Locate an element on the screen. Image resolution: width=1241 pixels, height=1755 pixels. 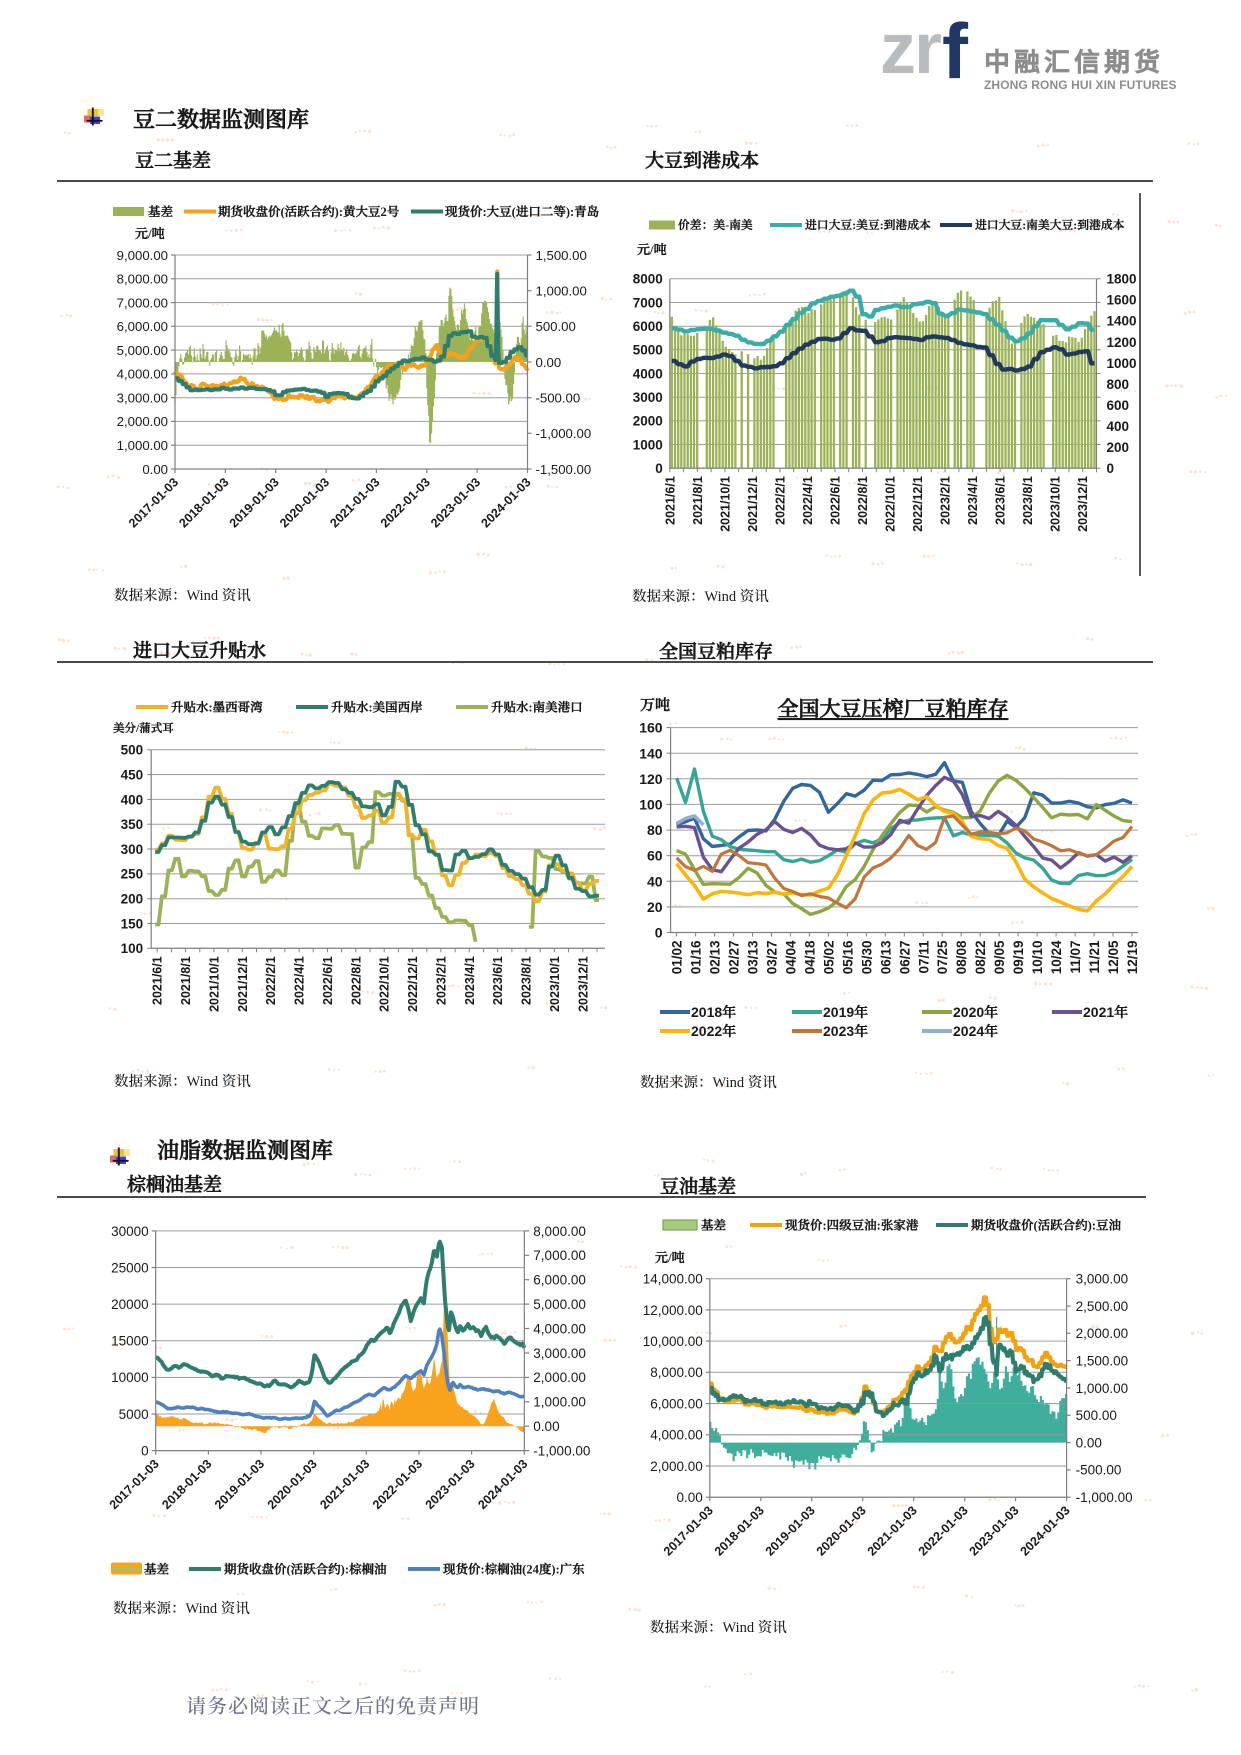
svg-text: 2022/4/1 is located at coordinates (300, 980).